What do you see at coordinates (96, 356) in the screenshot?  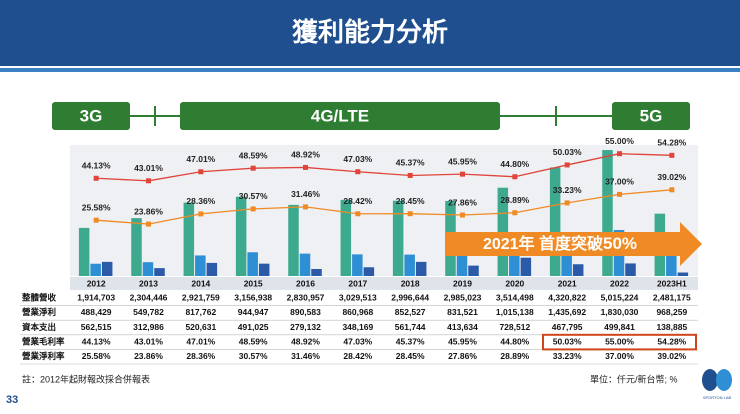 I see `table-cell: 25.58%` at bounding box center [96, 356].